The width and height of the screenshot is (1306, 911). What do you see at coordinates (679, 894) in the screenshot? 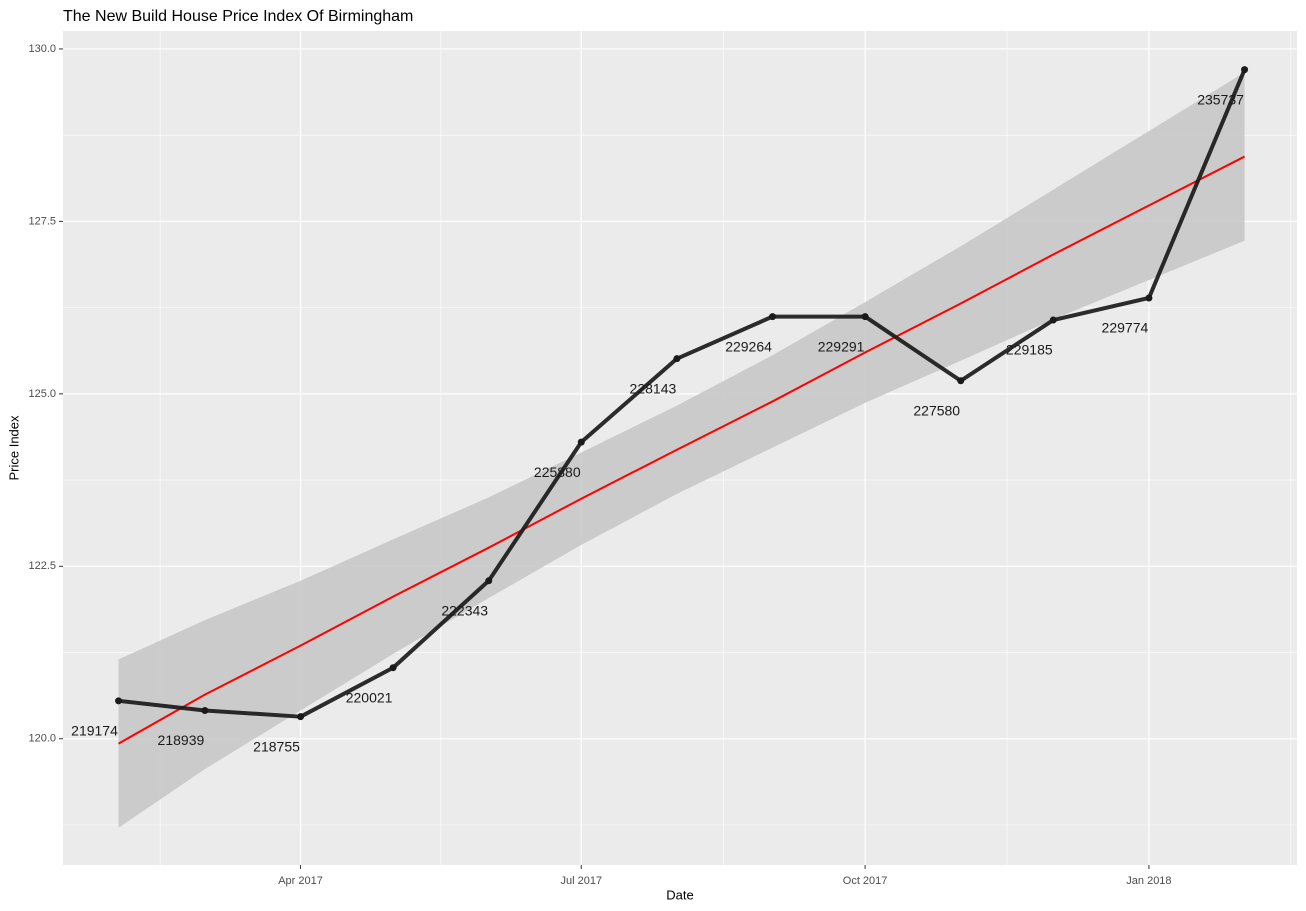
I see `x-axis-title: Date` at bounding box center [679, 894].